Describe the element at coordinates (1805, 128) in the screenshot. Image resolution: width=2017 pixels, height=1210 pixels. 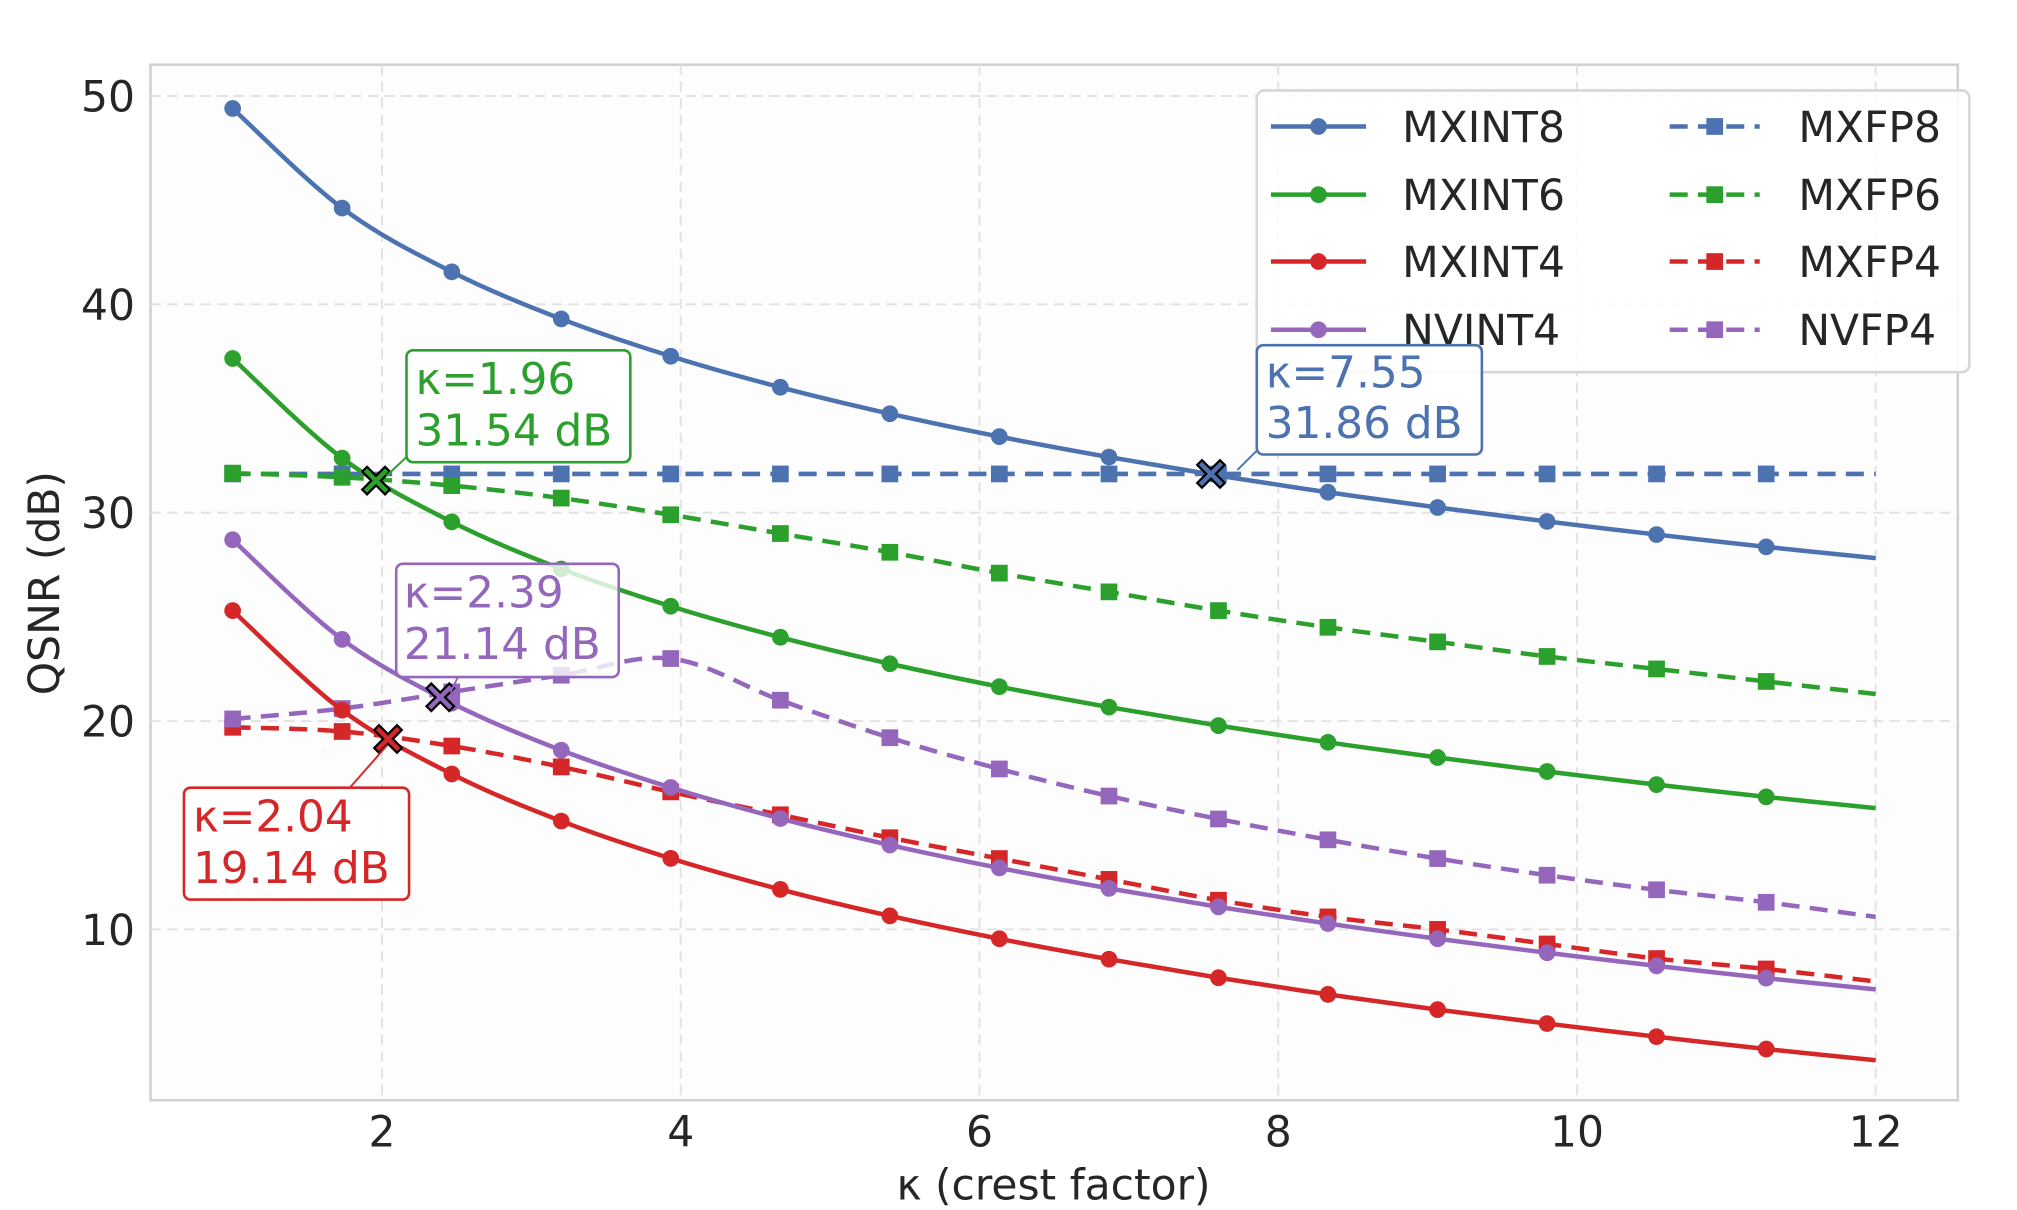
I see `legend-item-mxfp8: MXFP8` at that location.